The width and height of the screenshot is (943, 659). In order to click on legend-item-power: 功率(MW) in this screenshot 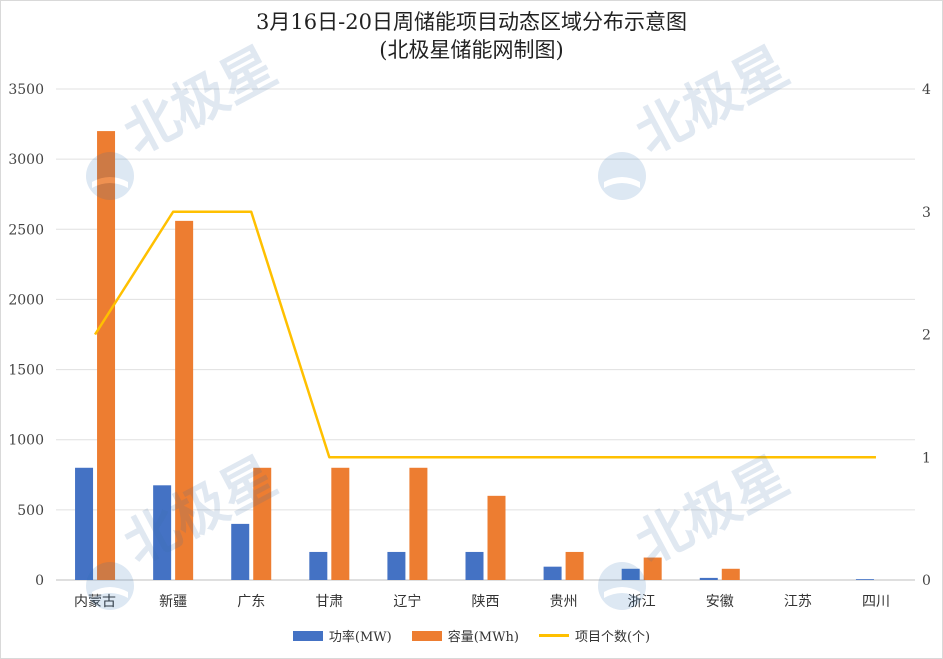, I will do `click(342, 635)`.